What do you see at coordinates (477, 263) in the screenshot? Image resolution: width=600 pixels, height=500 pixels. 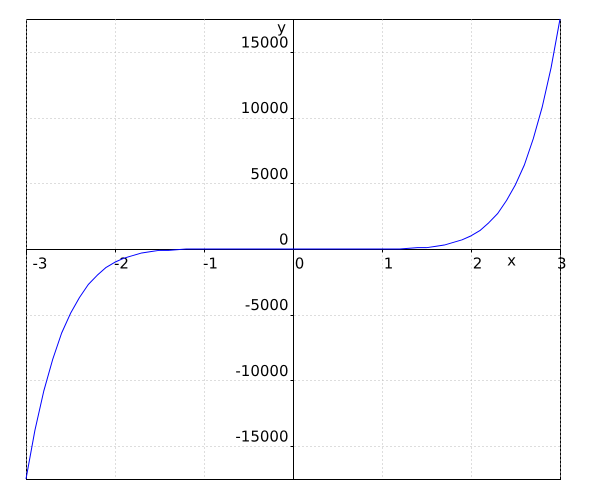 I see `x-tick-label: 2` at bounding box center [477, 263].